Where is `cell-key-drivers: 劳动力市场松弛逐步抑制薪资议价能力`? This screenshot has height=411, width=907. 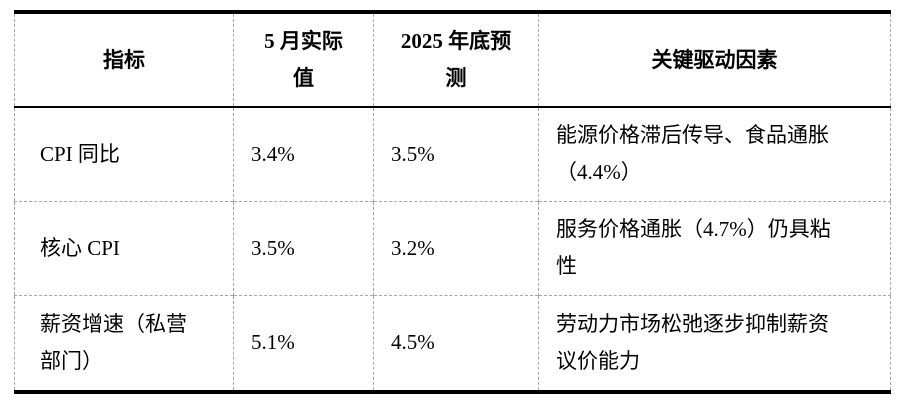
cell-key-drivers: 劳动力市场松弛逐步抑制薪资议价能力 is located at coordinates (714, 343).